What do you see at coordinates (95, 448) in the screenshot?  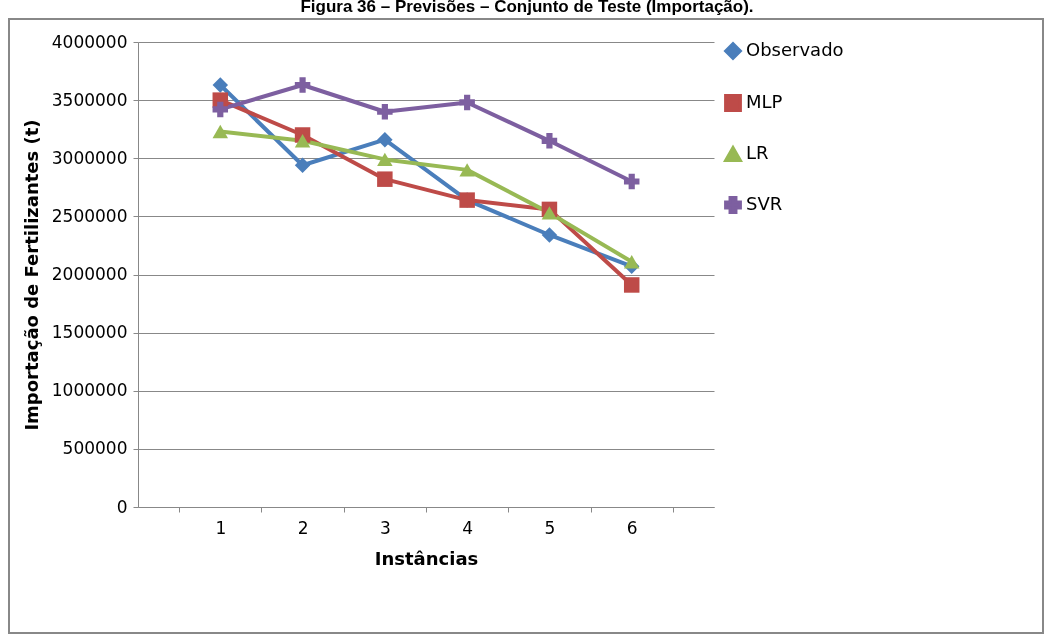 I see `y-tick-label: 500000` at bounding box center [95, 448].